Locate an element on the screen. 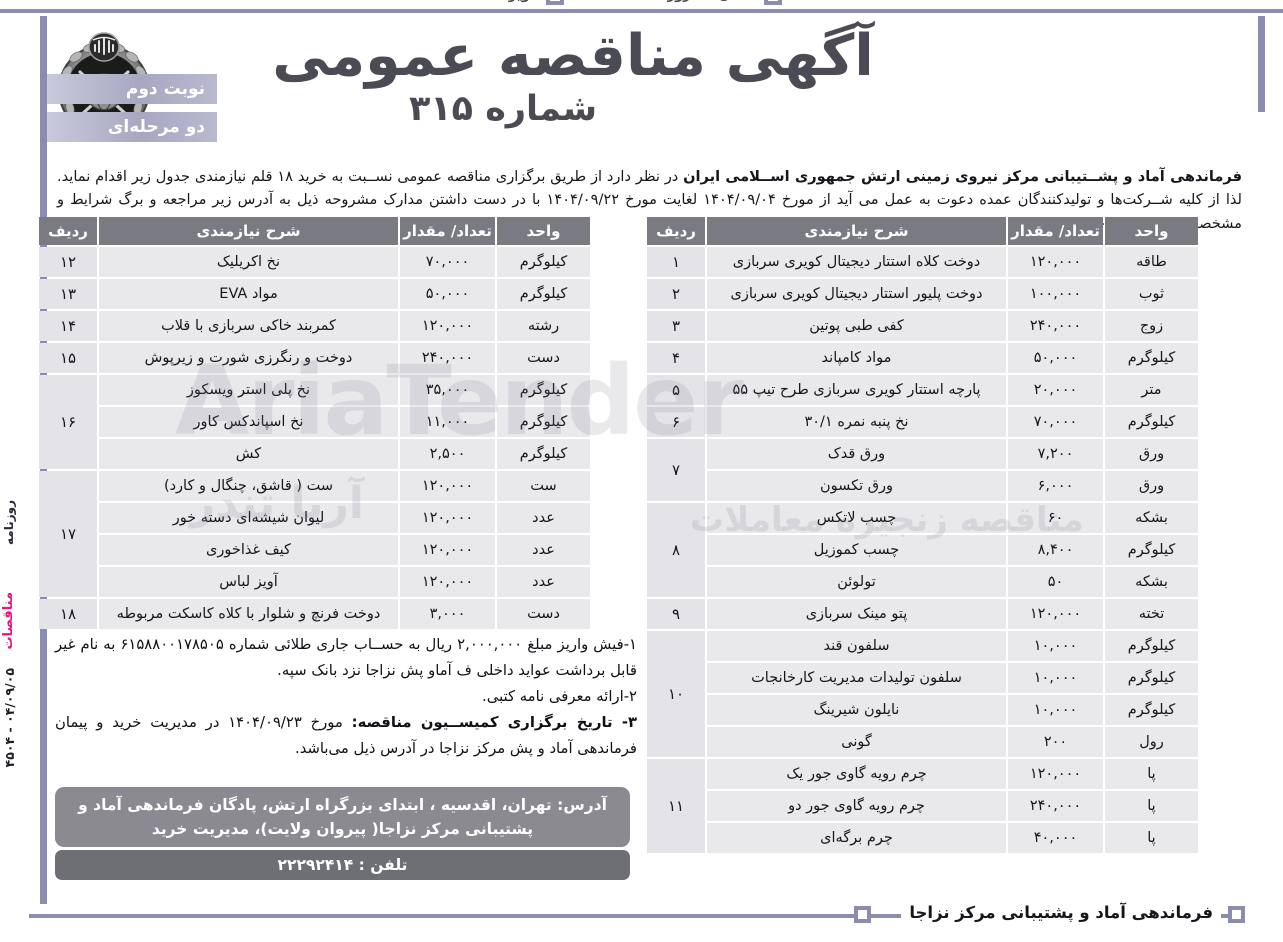 This screenshot has height=942, width=1283. title-block: آگهی مناقصه عمومی شماره ۳۱۵ is located at coordinates (573, 76).